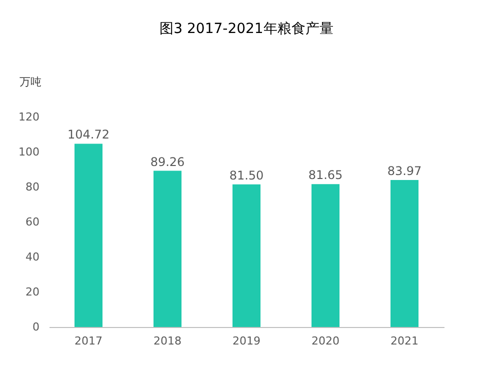 This screenshot has width=485, height=366. Describe the element at coordinates (33, 257) in the screenshot. I see `y-tick-label: 40` at that location.